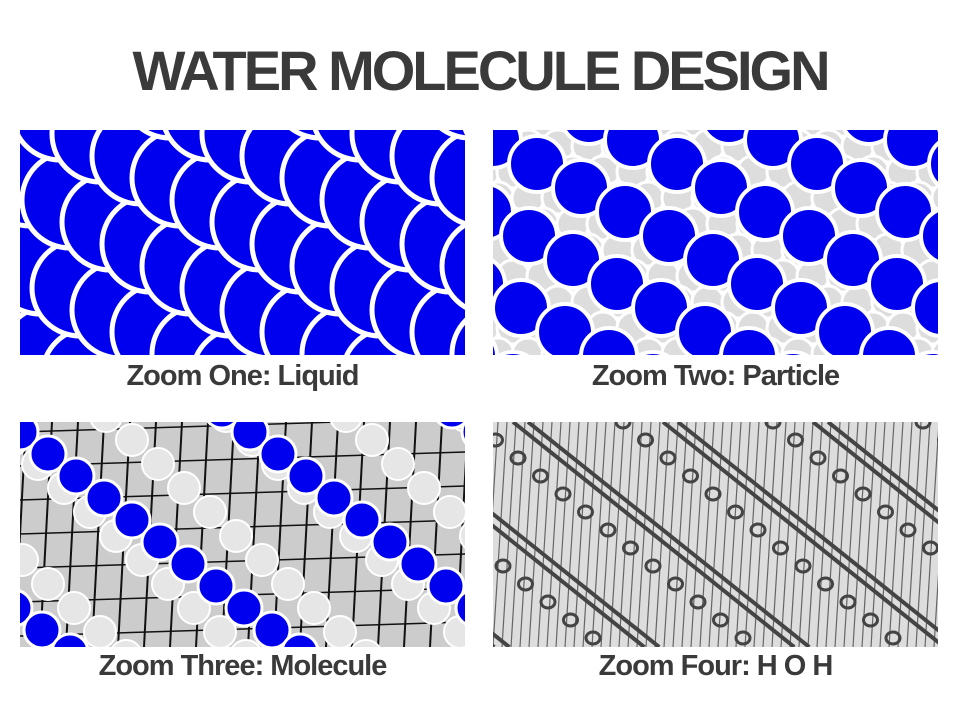 The height and width of the screenshot is (720, 960). I want to click on panel-molecule, so click(242, 534).